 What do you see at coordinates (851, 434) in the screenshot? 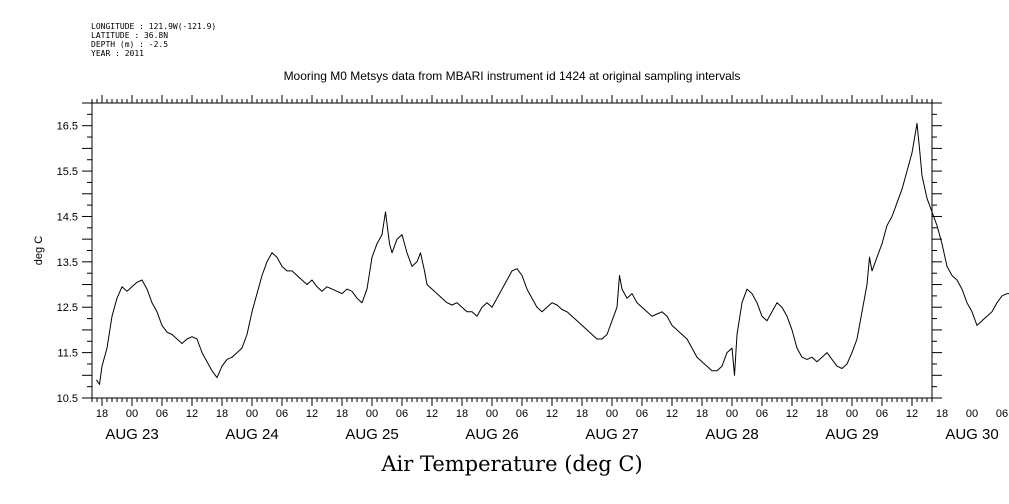
I see `x-date-label: AUG 29` at bounding box center [851, 434].